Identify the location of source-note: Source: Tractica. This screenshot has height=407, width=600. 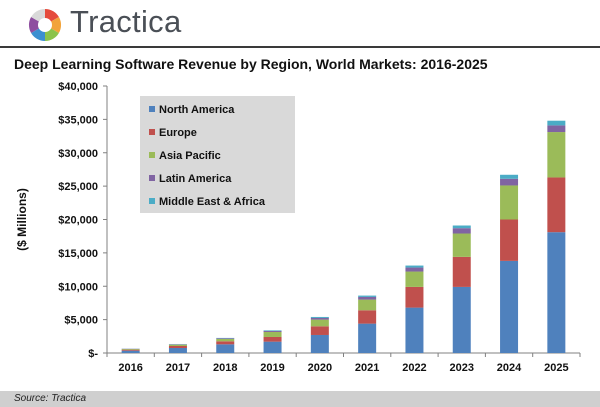
(50, 398).